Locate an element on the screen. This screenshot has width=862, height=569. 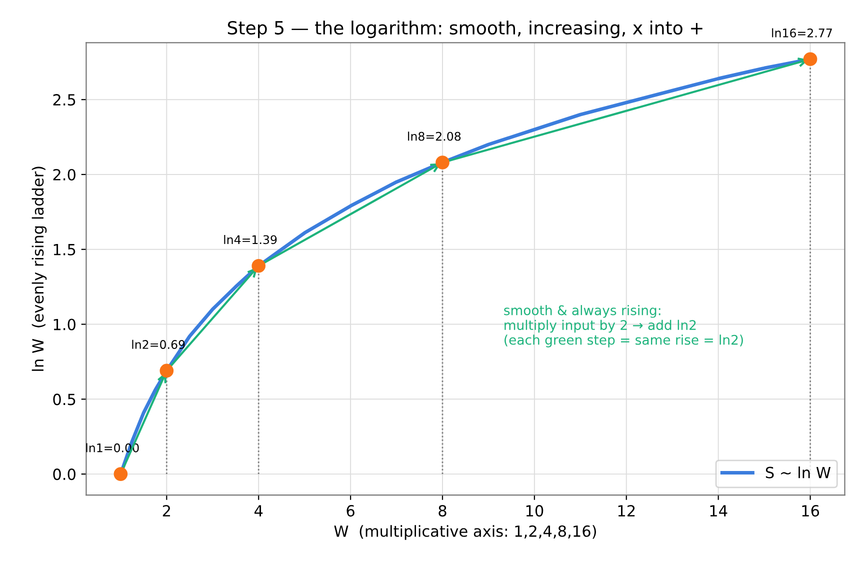
y-tick-label: 2.5 is located at coordinates (64, 100).